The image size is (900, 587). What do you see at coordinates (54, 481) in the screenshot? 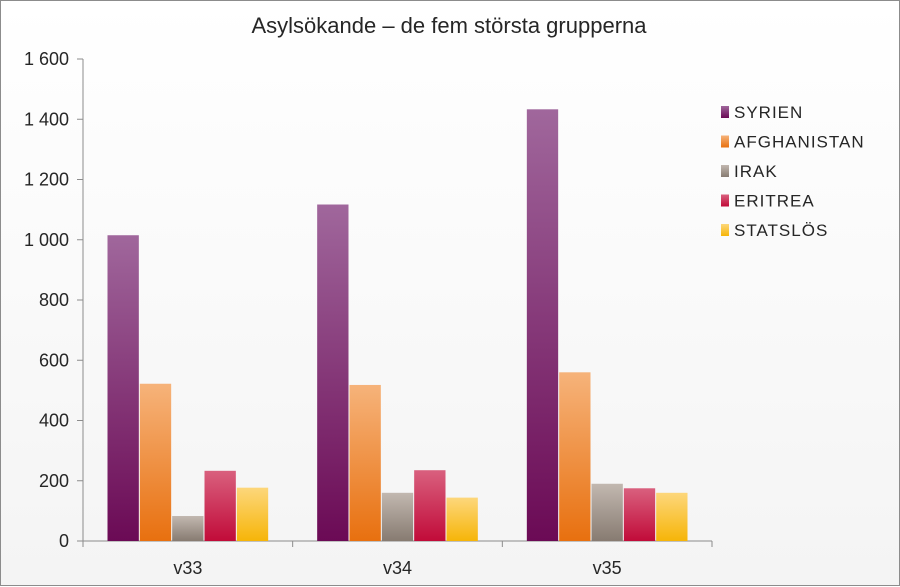
I see `y-tick-label: 200` at bounding box center [54, 481].